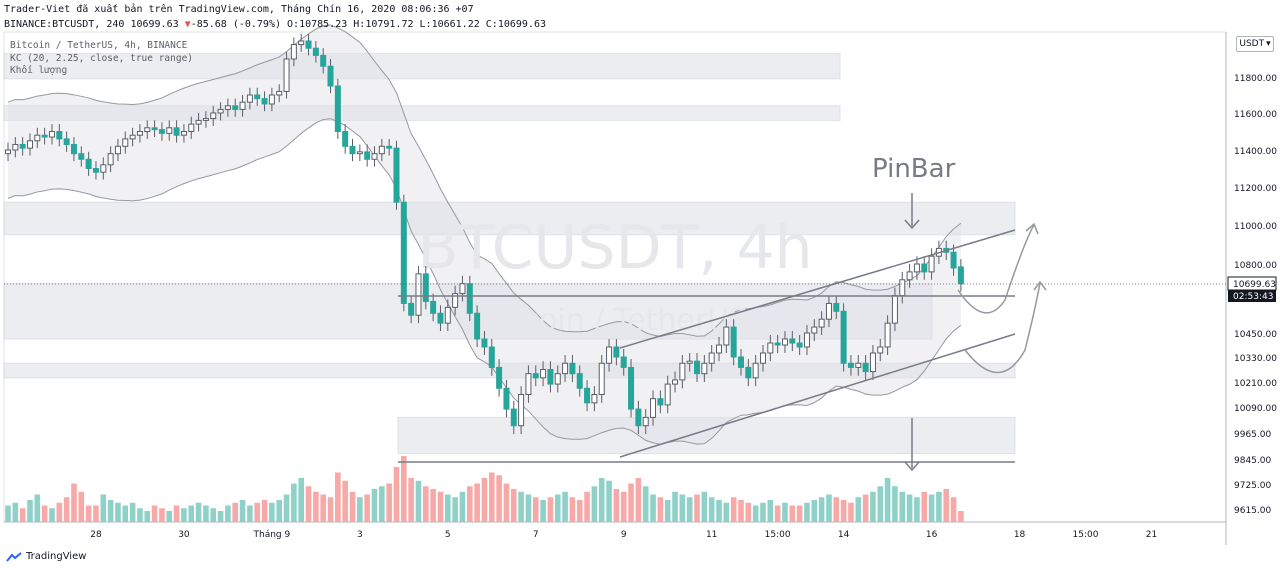  I want to click on kc-legend: KC (20, 2.25, close, true range), so click(102, 58).